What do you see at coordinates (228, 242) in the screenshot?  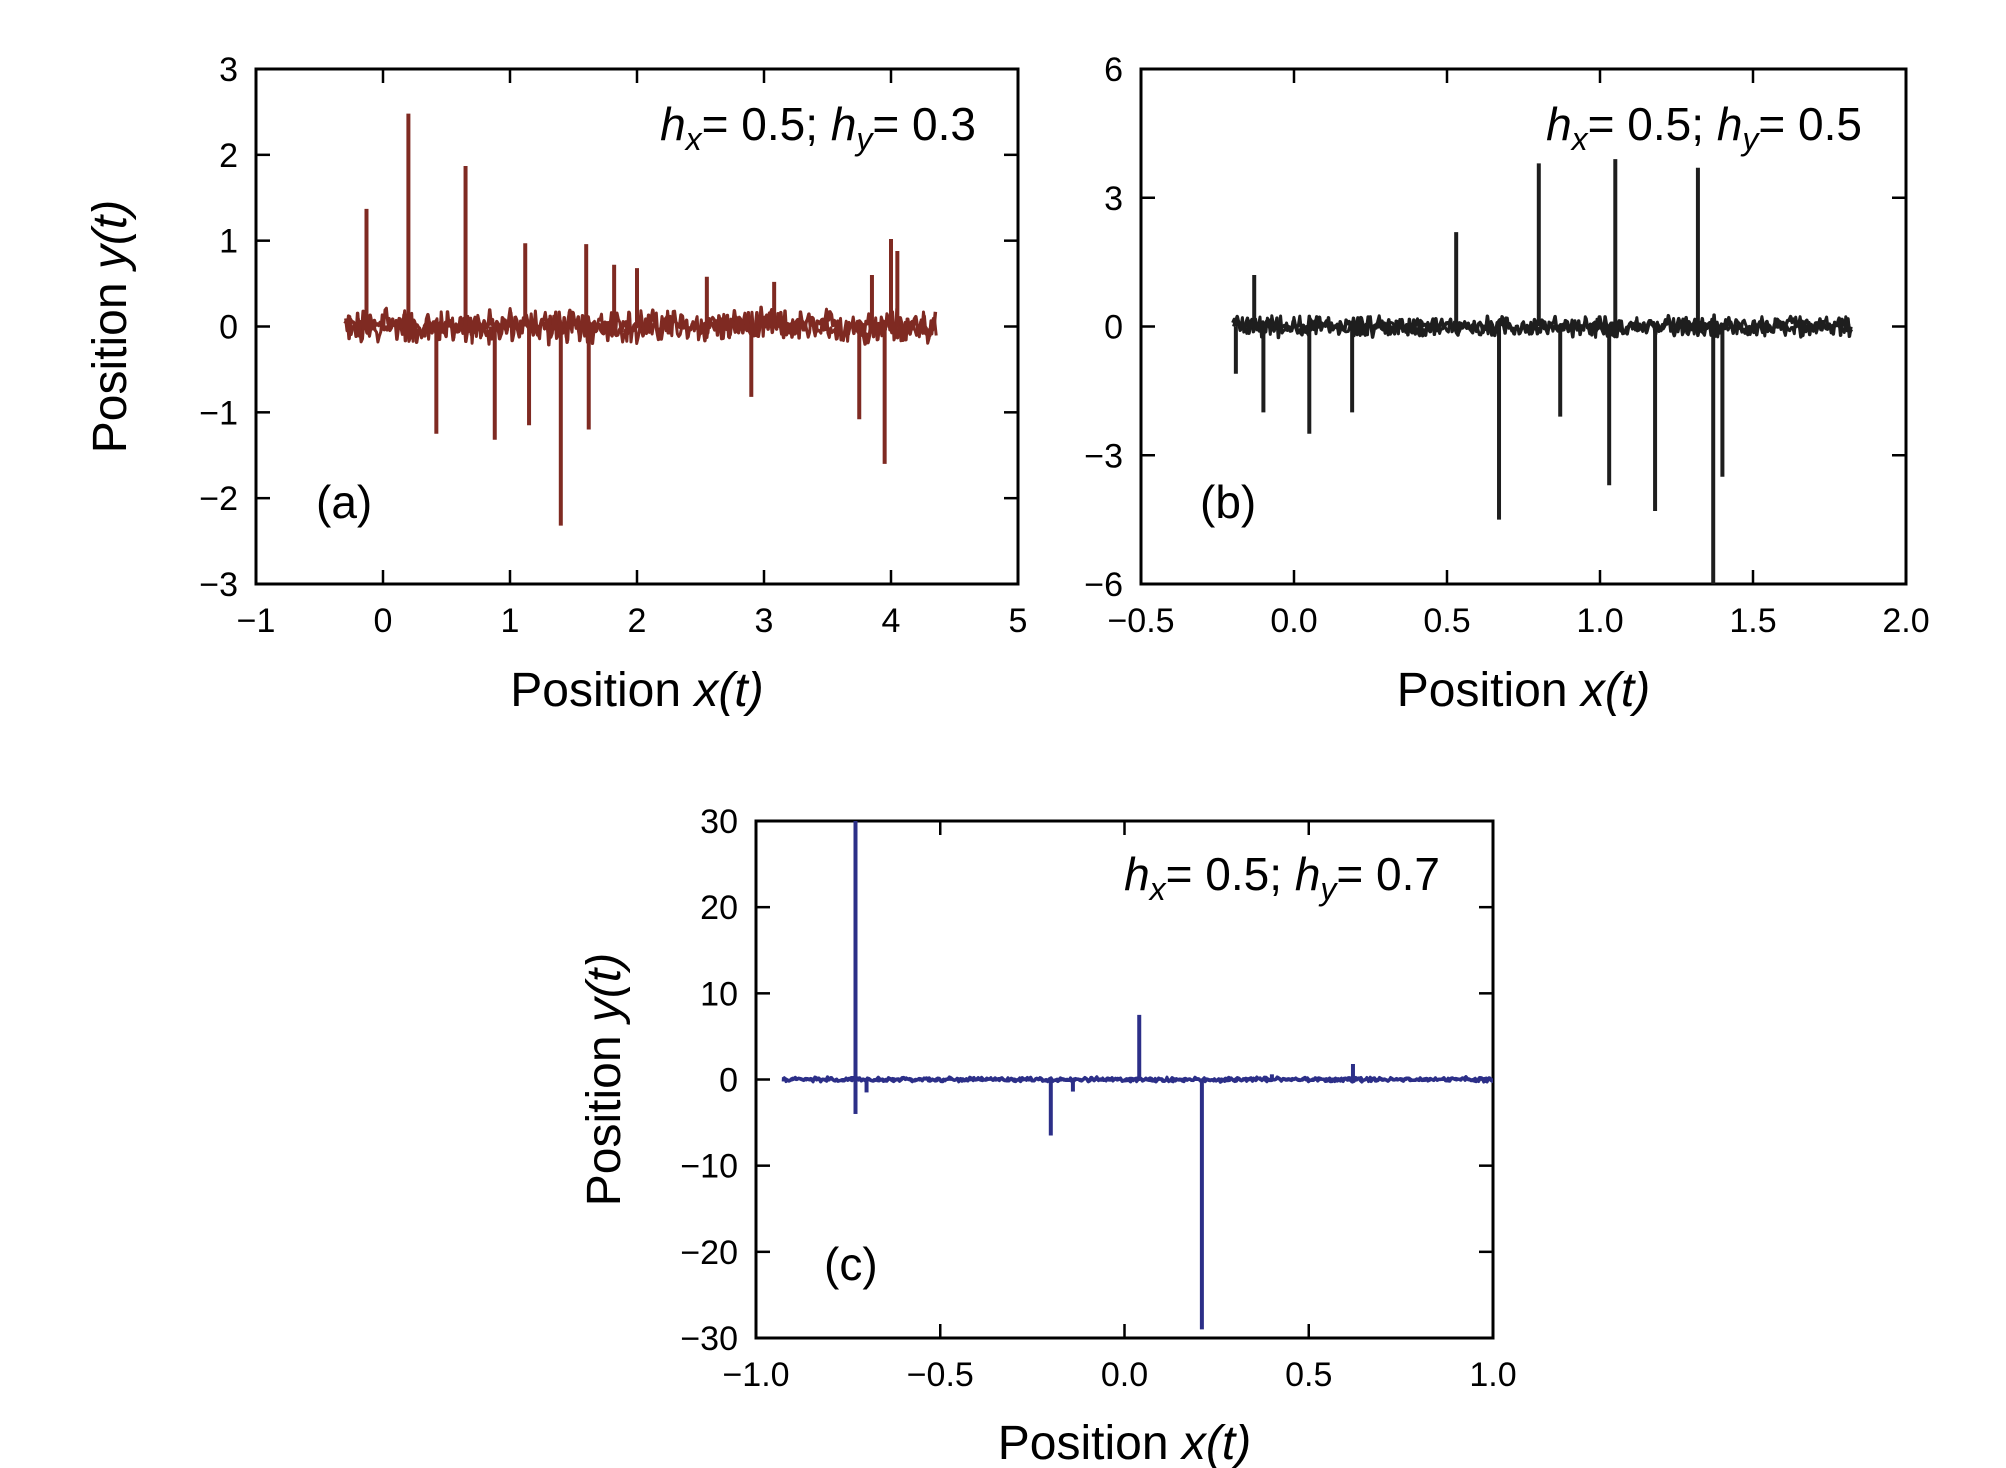 I see `y-tick-label: 1` at bounding box center [228, 242].